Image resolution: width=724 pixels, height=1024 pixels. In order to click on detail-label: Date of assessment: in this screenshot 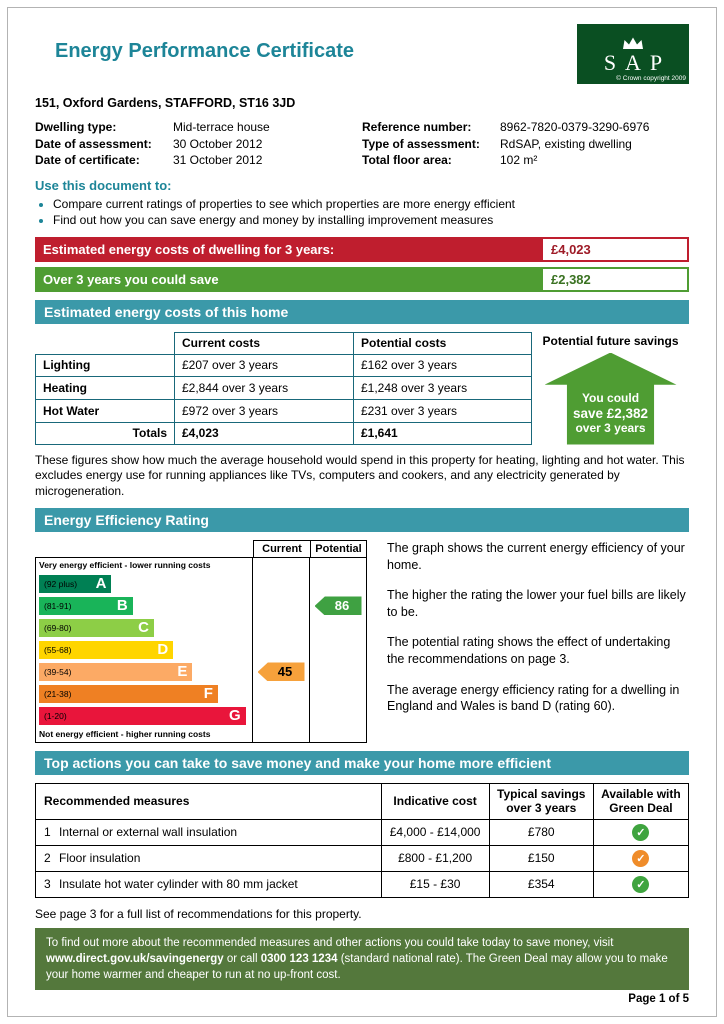, I will do `click(93, 143)`.